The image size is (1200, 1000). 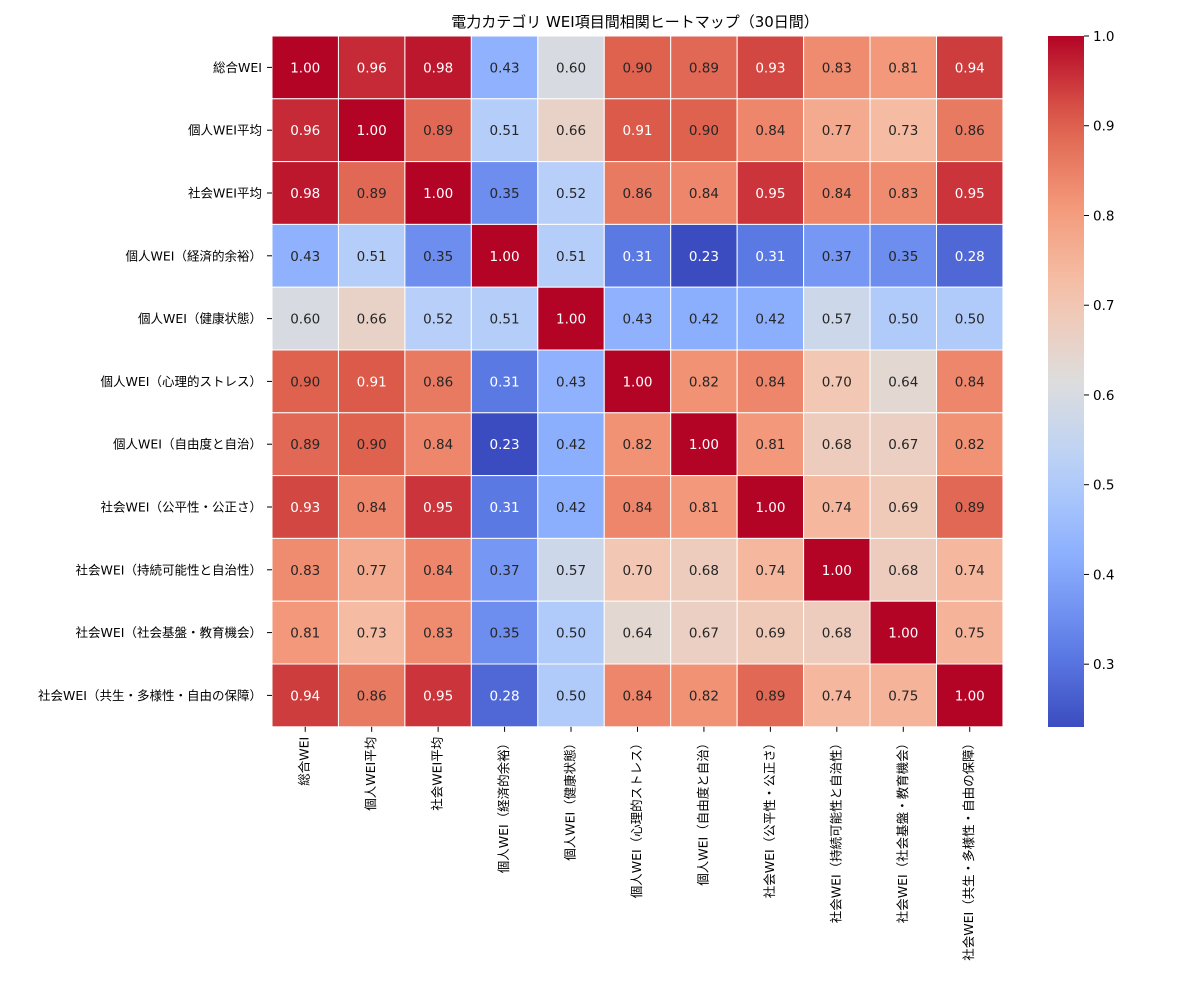 What do you see at coordinates (837, 68) in the screenshot?
I see `cell-value-label: 0.83` at bounding box center [837, 68].